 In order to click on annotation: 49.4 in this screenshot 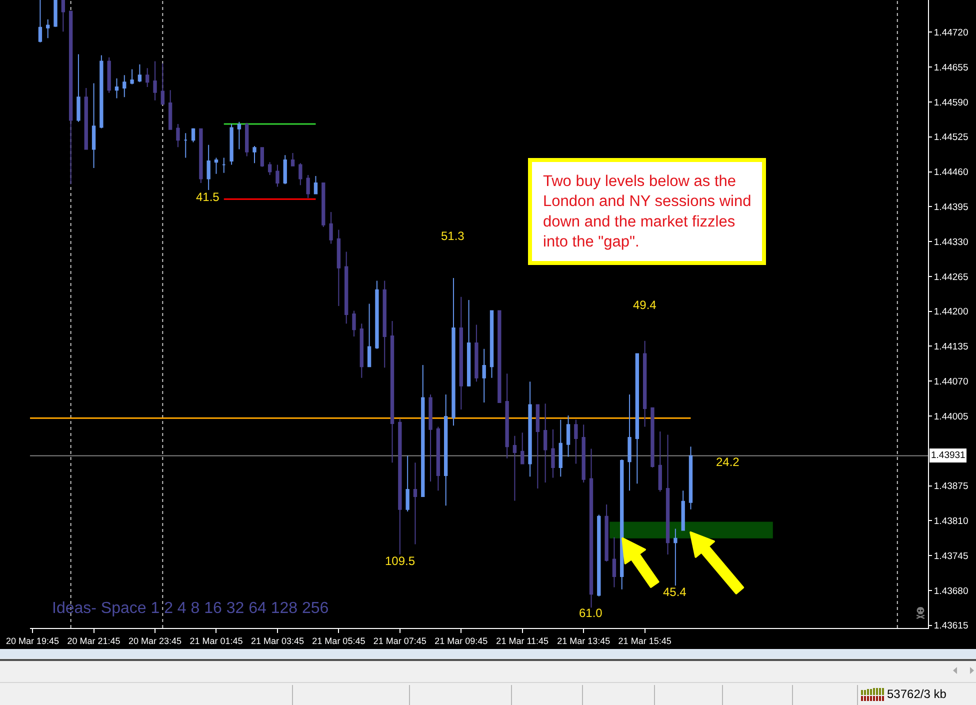, I will do `click(645, 305)`.